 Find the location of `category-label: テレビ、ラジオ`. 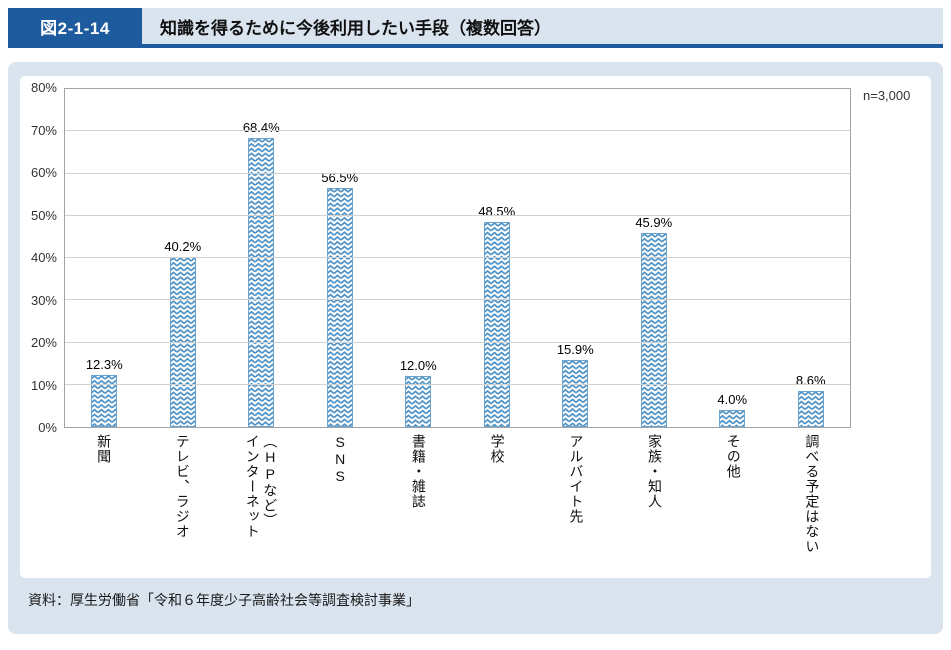

category-label: テレビ、ラジオ is located at coordinates (182, 503).